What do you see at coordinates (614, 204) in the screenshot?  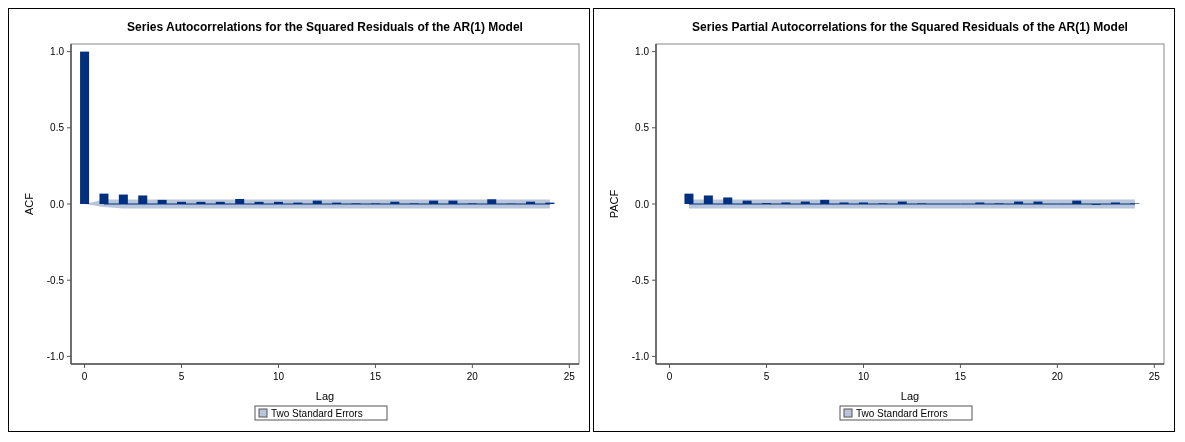 I see `y-axis-title: PACF` at bounding box center [614, 204].